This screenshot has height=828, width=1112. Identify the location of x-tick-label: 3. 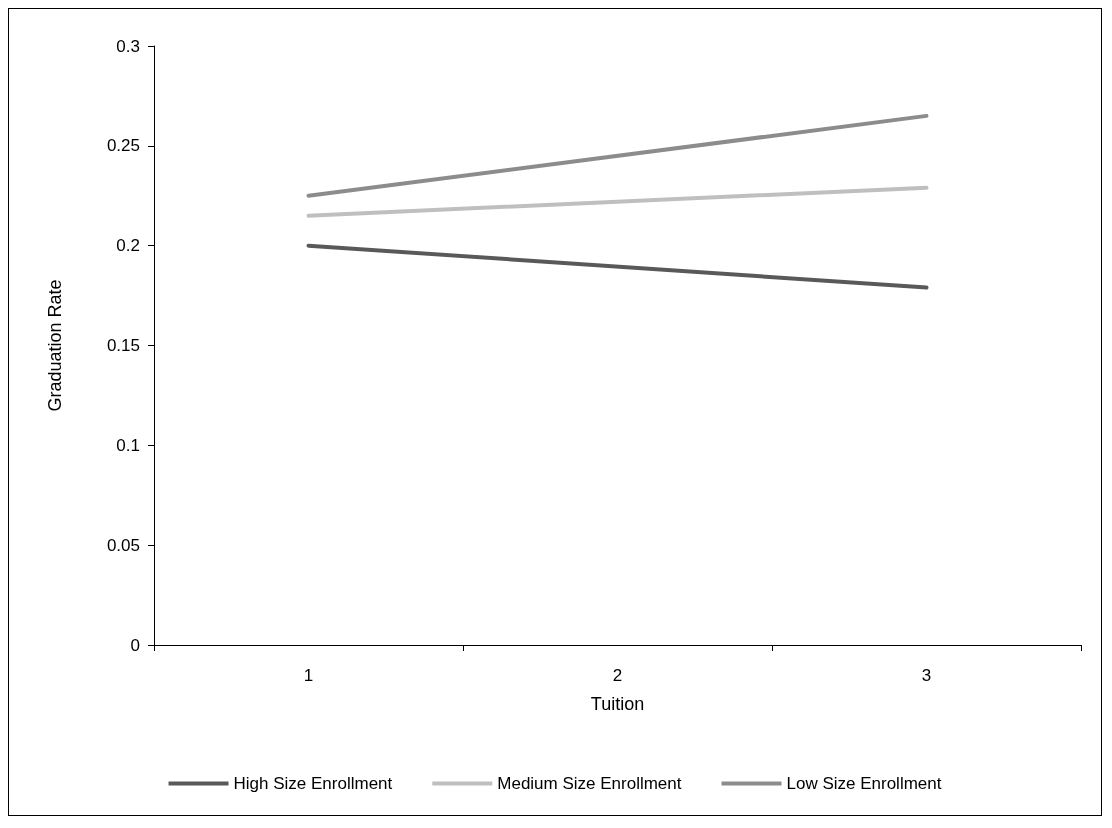
(926, 675).